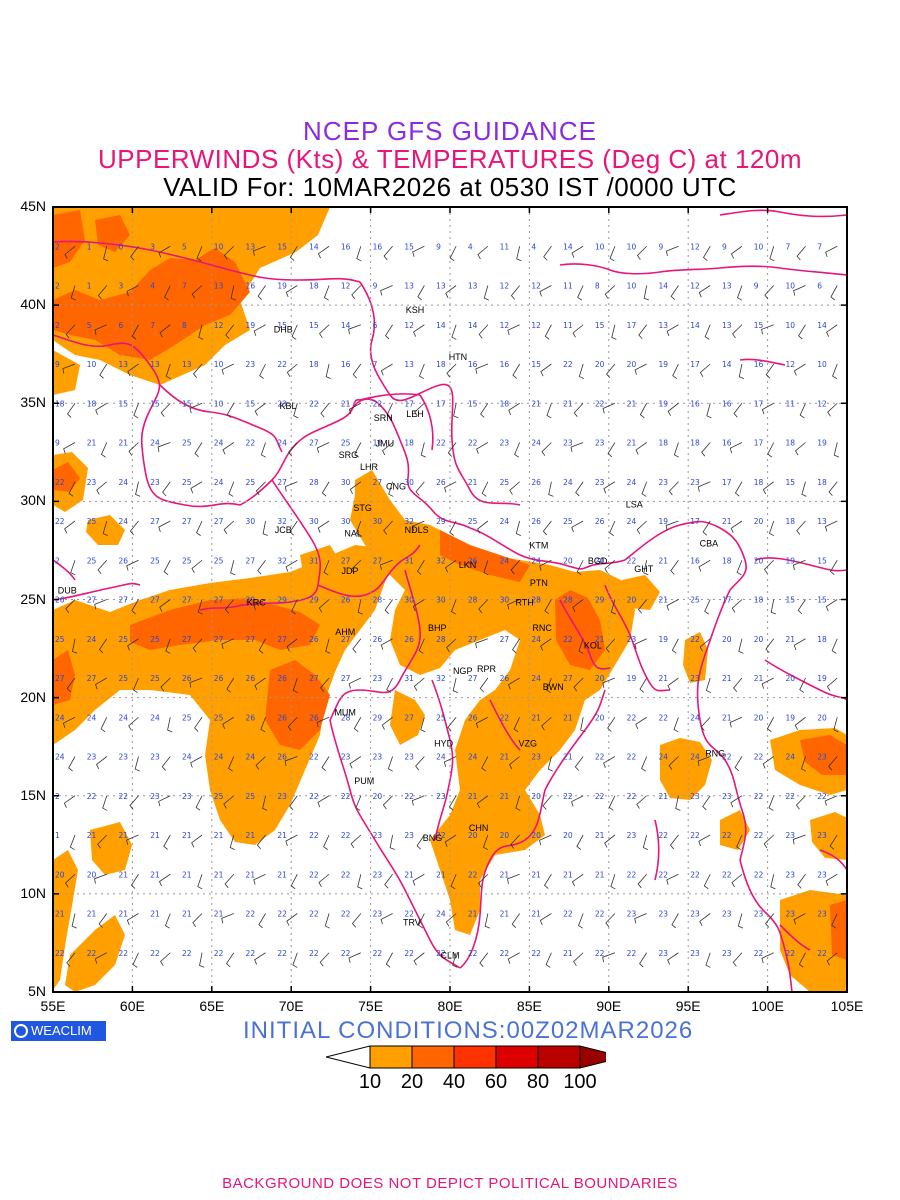  What do you see at coordinates (89, 246) in the screenshot?
I see `temperature-value: 1` at bounding box center [89, 246].